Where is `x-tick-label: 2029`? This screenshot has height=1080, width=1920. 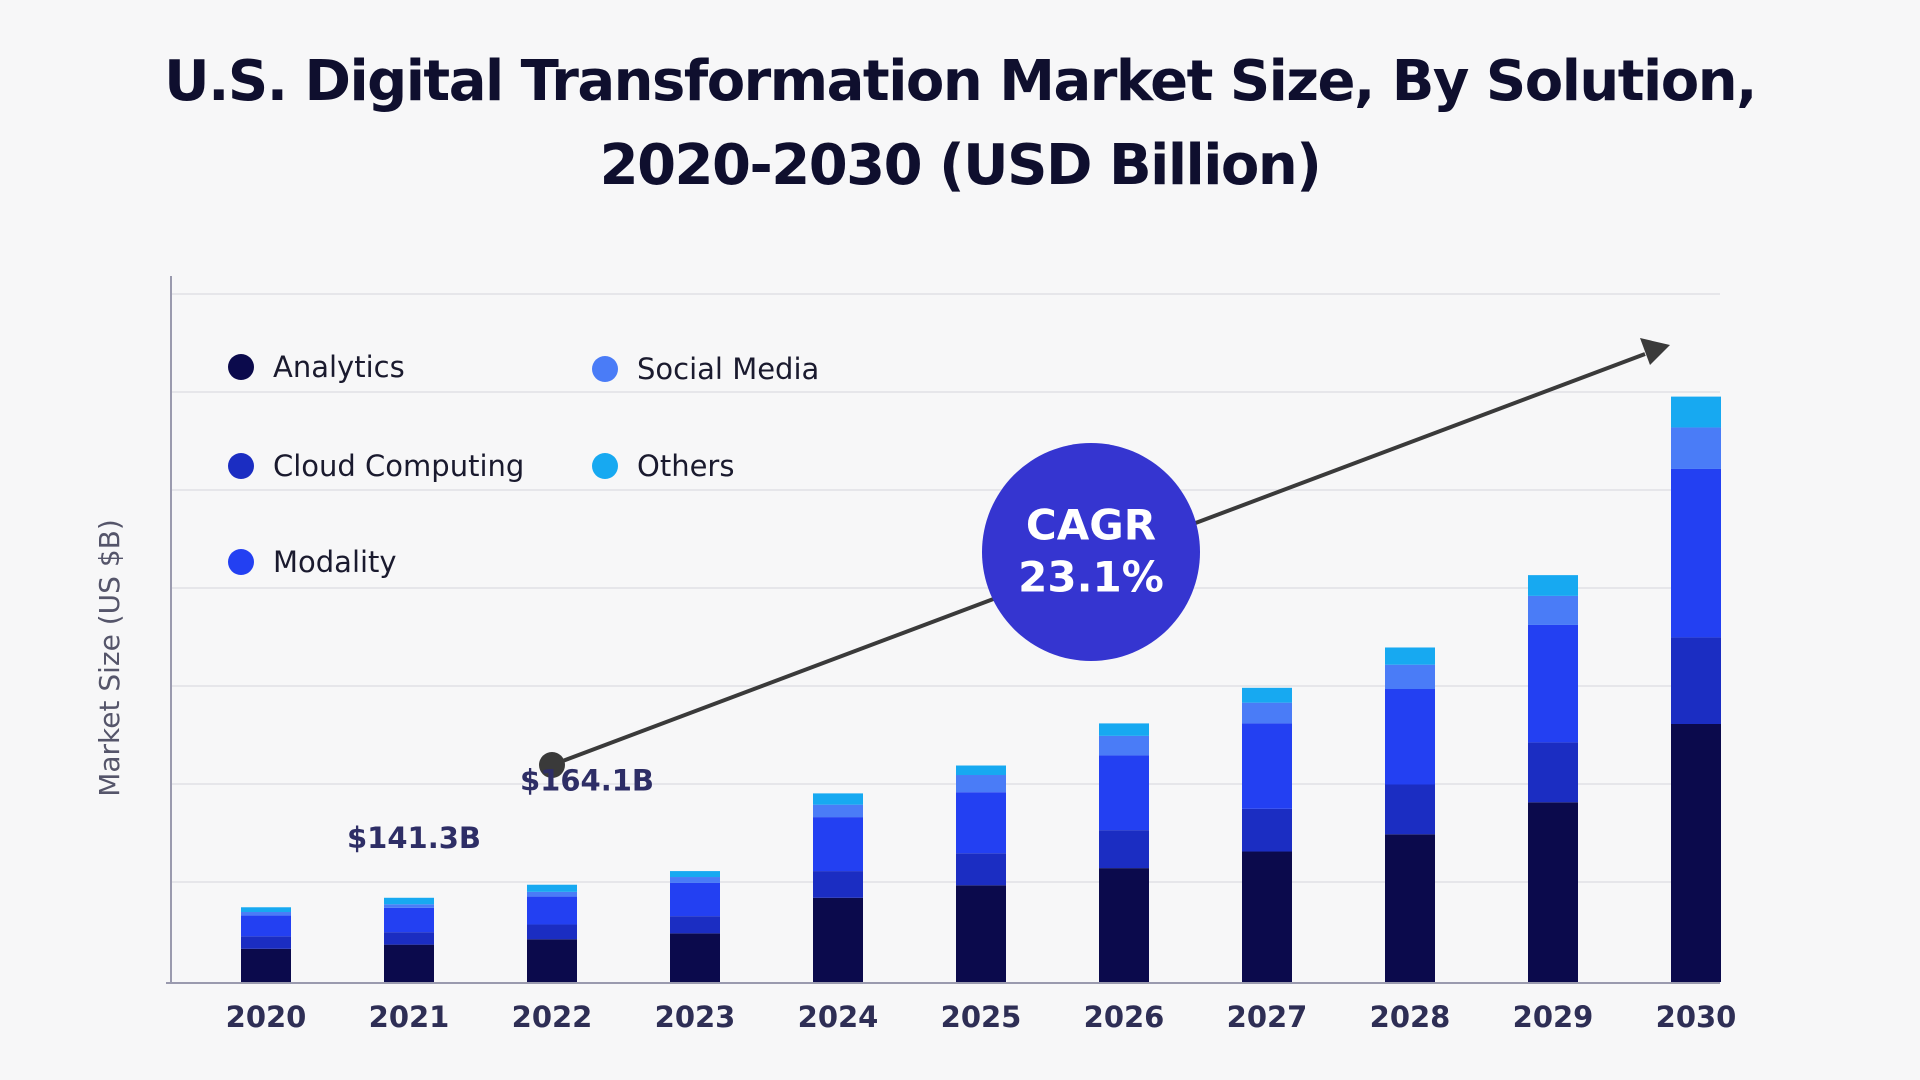 x-tick-label: 2029 is located at coordinates (1553, 1017).